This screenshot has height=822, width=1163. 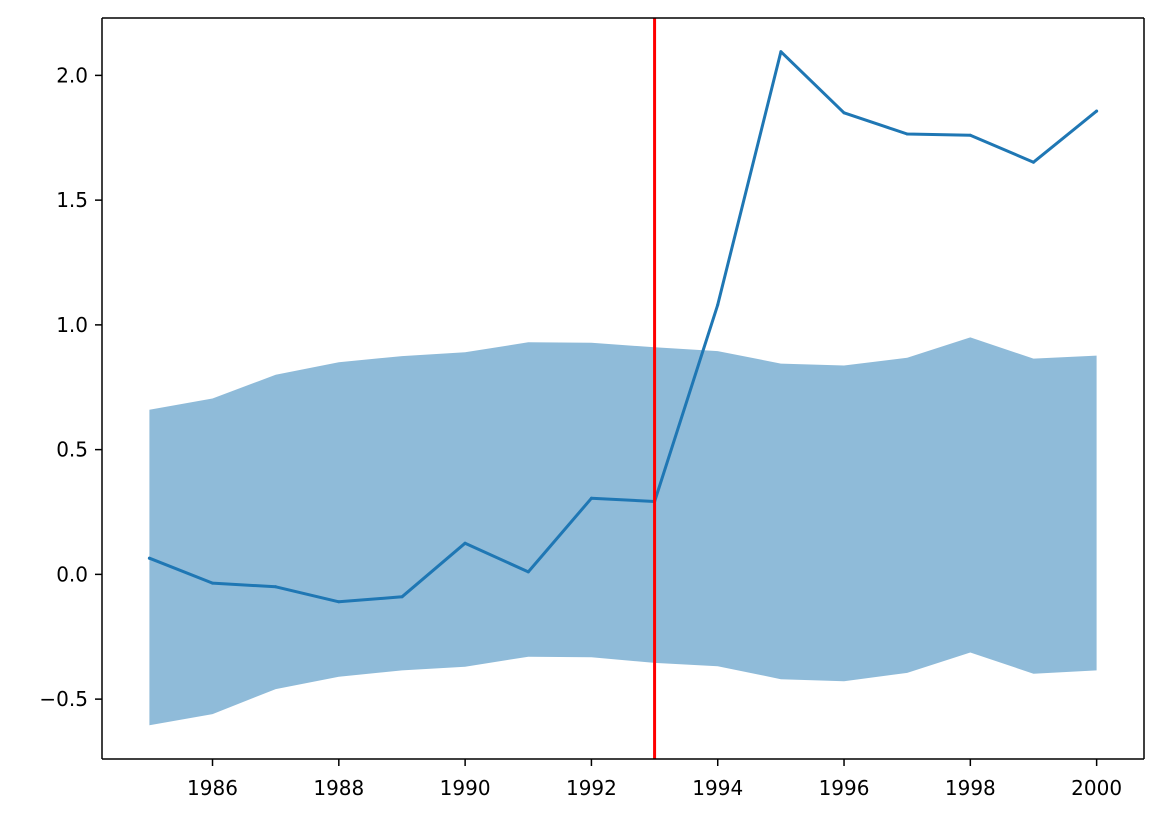 What do you see at coordinates (465, 788) in the screenshot?
I see `x-tick-label: 1990` at bounding box center [465, 788].